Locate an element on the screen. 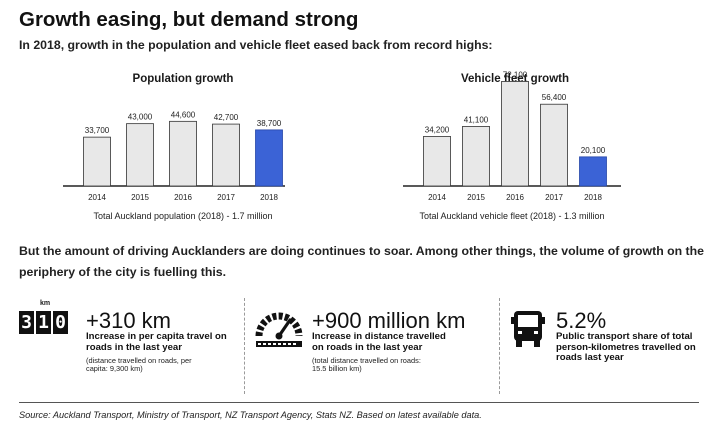 The height and width of the screenshot is (428, 723). bus-icon is located at coordinates (528, 329).